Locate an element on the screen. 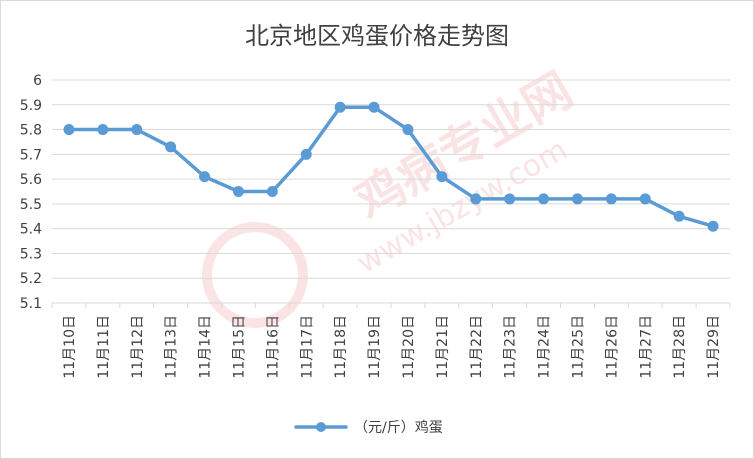 This screenshot has height=459, width=754. x-tick-label: 11月26日 is located at coordinates (612, 347).